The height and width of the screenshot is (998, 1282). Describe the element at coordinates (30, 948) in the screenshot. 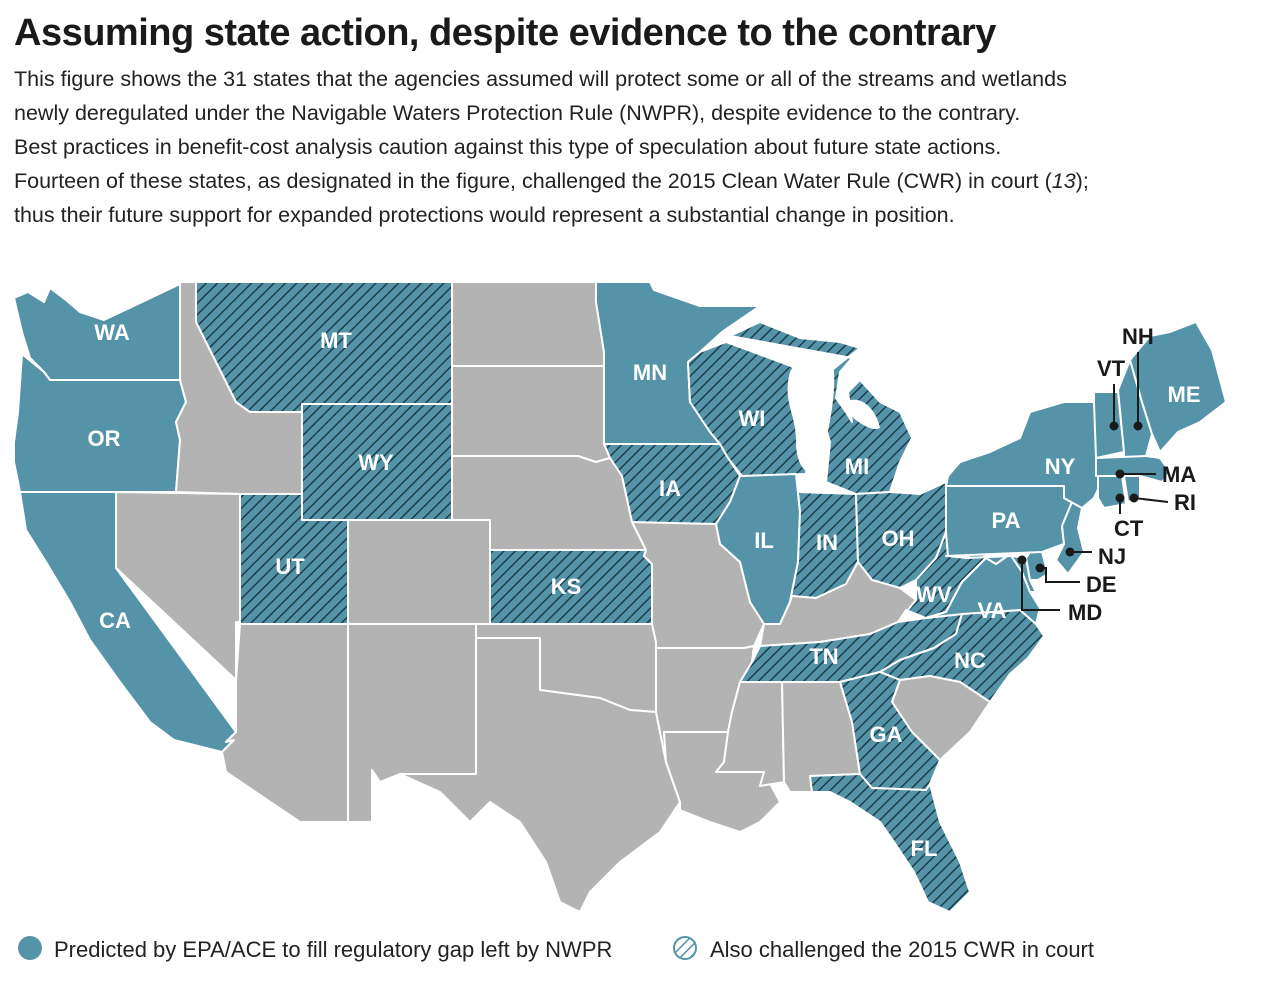

I see `legend-swatch-solid` at that location.